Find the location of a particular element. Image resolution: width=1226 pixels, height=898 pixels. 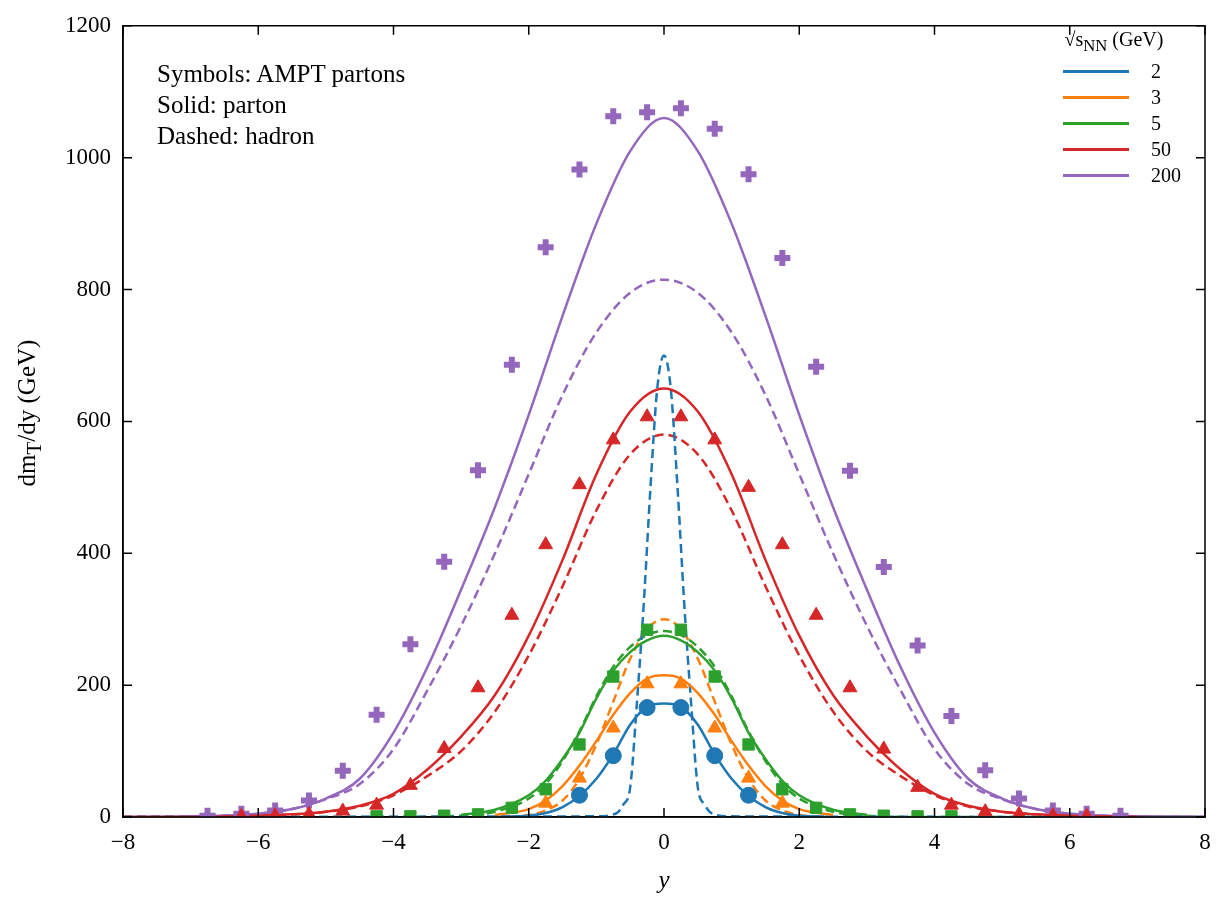

y-tick-label: 400 is located at coordinates (93, 552).